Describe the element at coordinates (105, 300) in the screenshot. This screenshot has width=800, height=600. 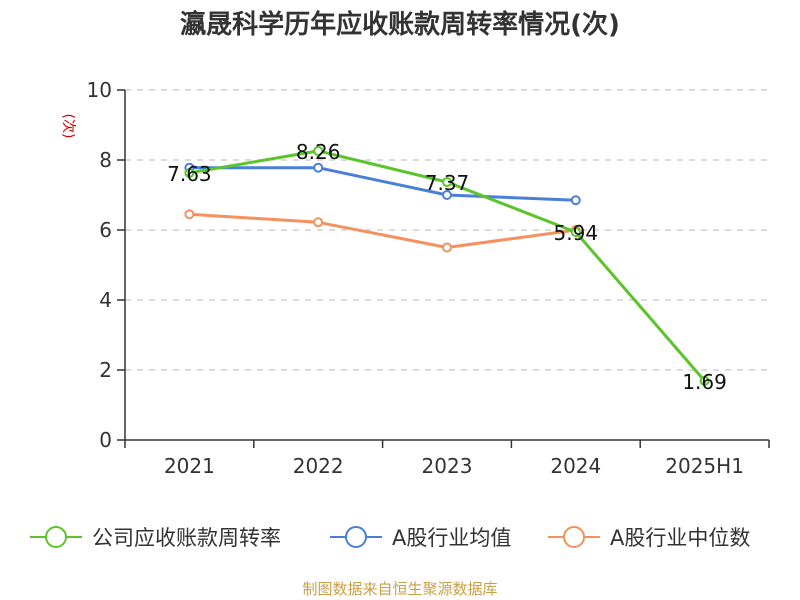
I see `y-tick-label: 4` at that location.